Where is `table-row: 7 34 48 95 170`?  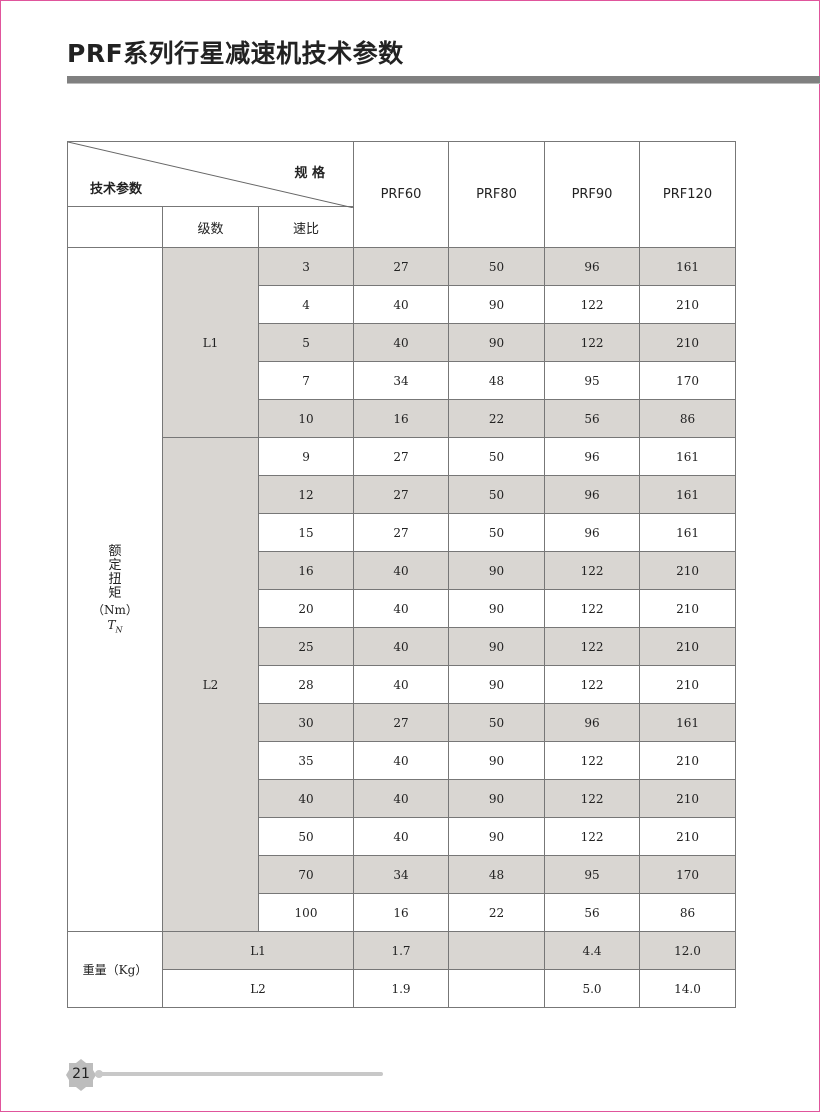 table-row: 7 34 48 95 170 is located at coordinates (402, 380).